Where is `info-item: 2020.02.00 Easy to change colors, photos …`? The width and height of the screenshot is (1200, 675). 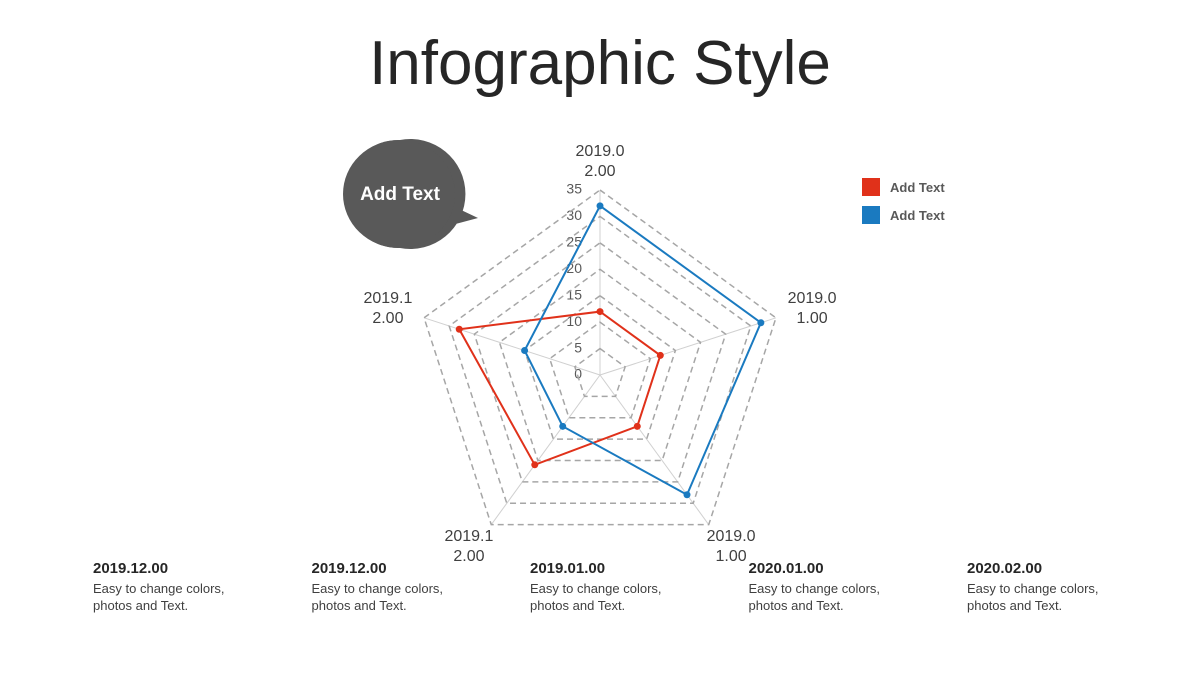 info-item: 2020.02.00 Easy to change colors, photos … is located at coordinates (1047, 587).